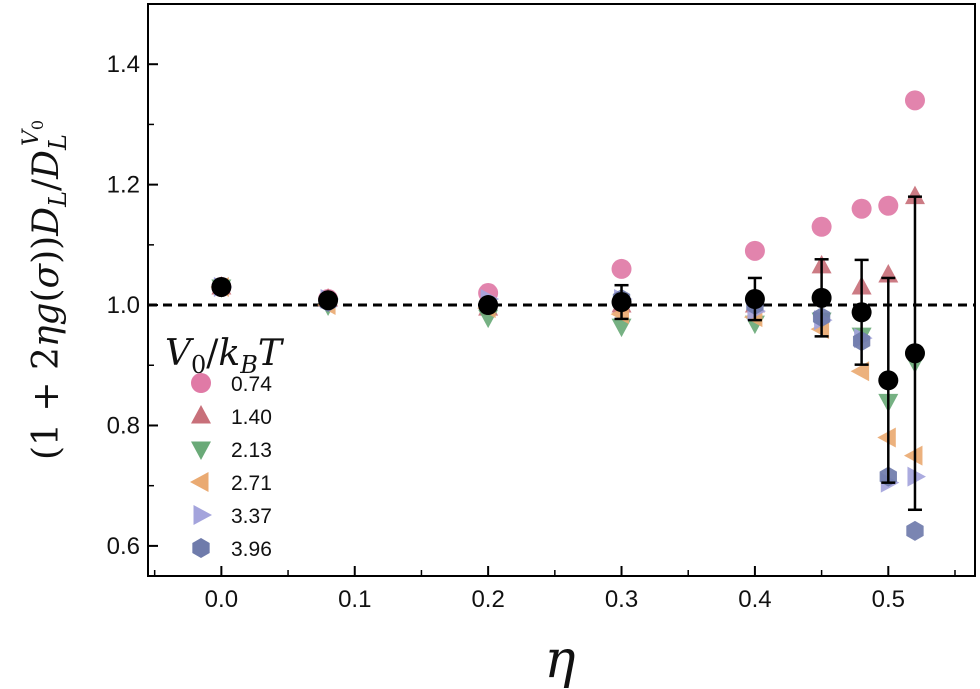 The image size is (980, 689). What do you see at coordinates (621, 599) in the screenshot?
I see `x-tick-label: 0.3` at bounding box center [621, 599].